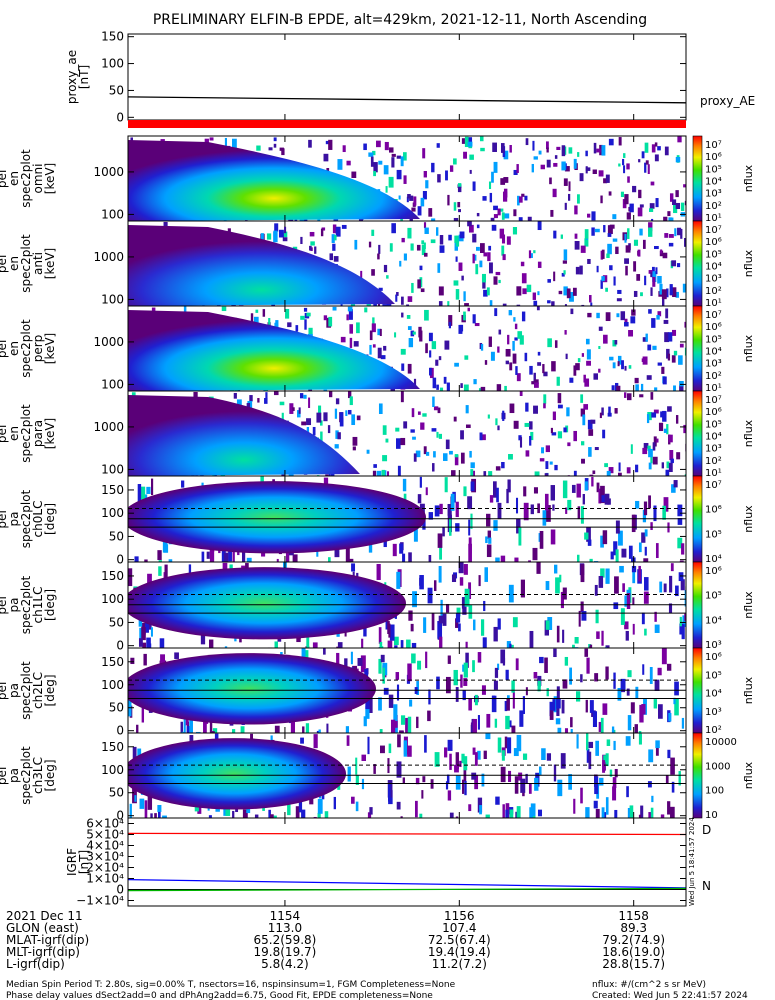 This screenshot has height=1000, width=775. I want to click on colorbar-tick-label: 10⁶, so click(713, 657).